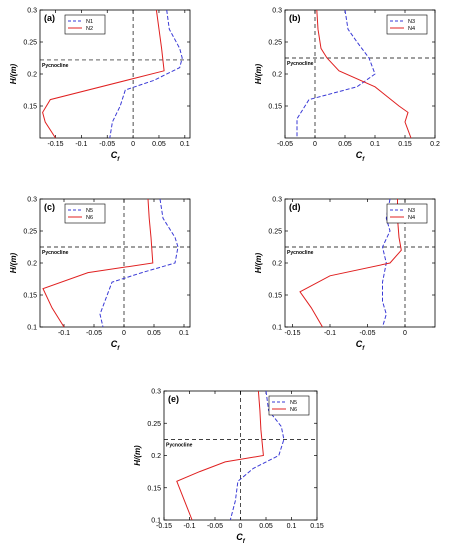 The width and height of the screenshot is (458, 550). Describe the element at coordinates (220, 455) in the screenshot. I see `series-line-N6` at that location.